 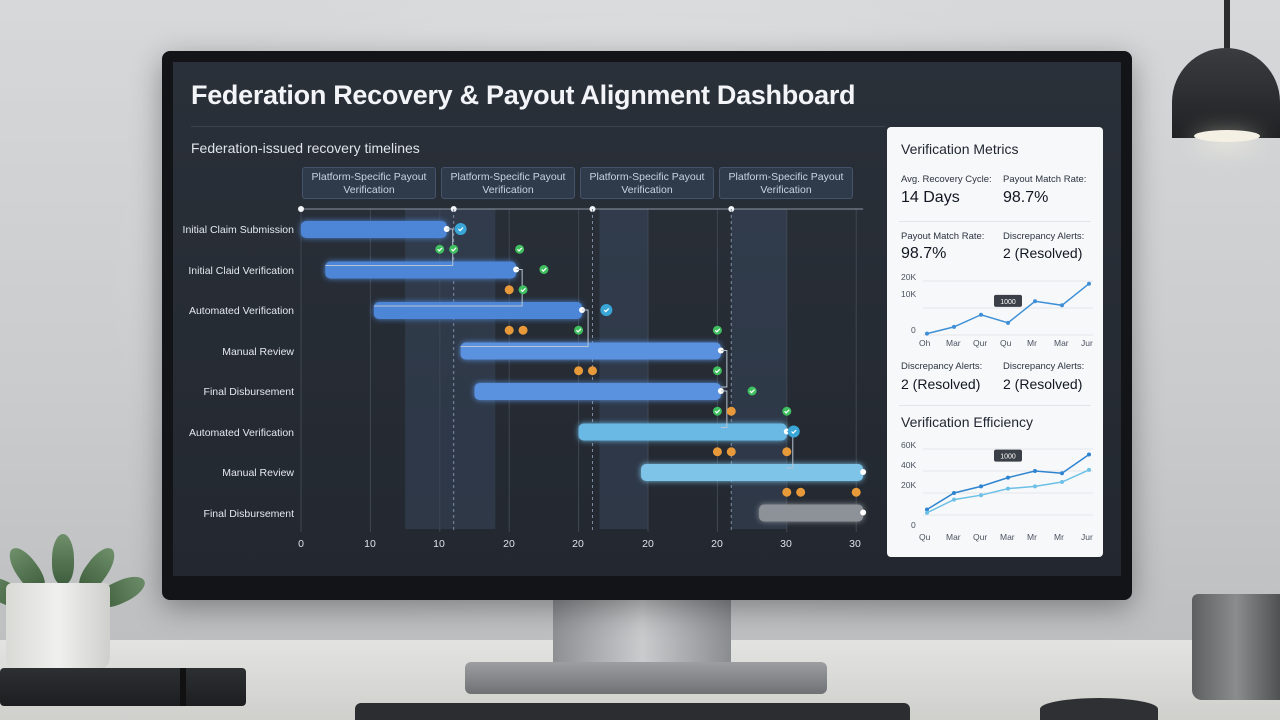 I want to click on chart1-y-tick: 20K, so click(x=909, y=277).